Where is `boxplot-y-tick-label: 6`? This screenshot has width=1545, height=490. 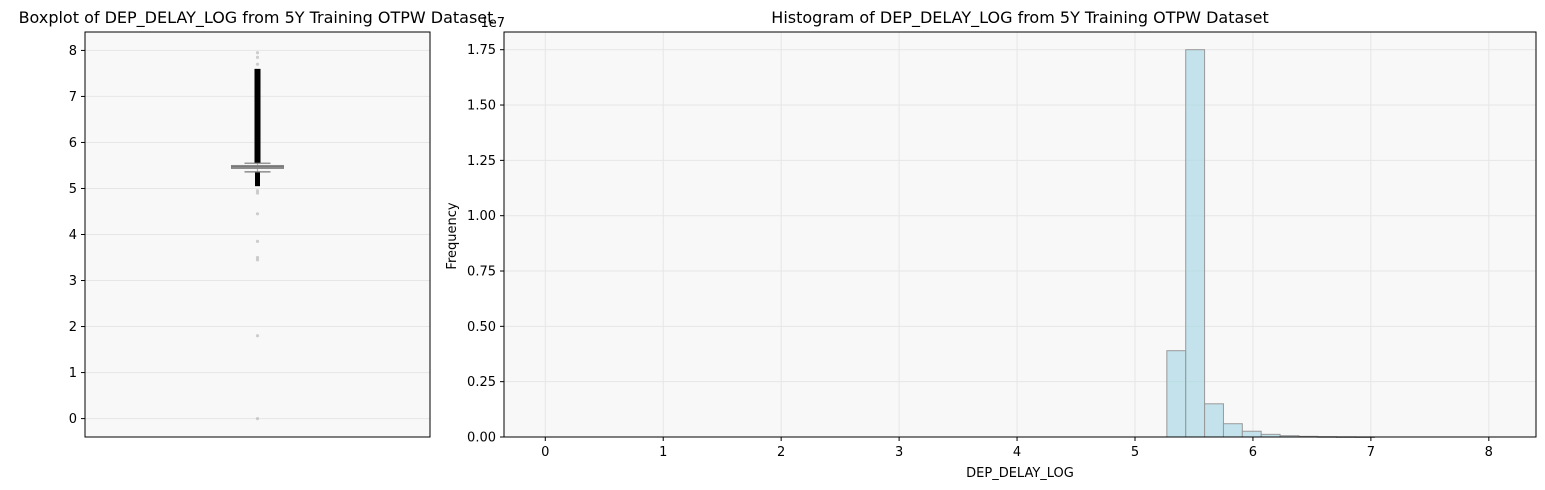
boxplot-y-tick-label: 6 is located at coordinates (73, 143).